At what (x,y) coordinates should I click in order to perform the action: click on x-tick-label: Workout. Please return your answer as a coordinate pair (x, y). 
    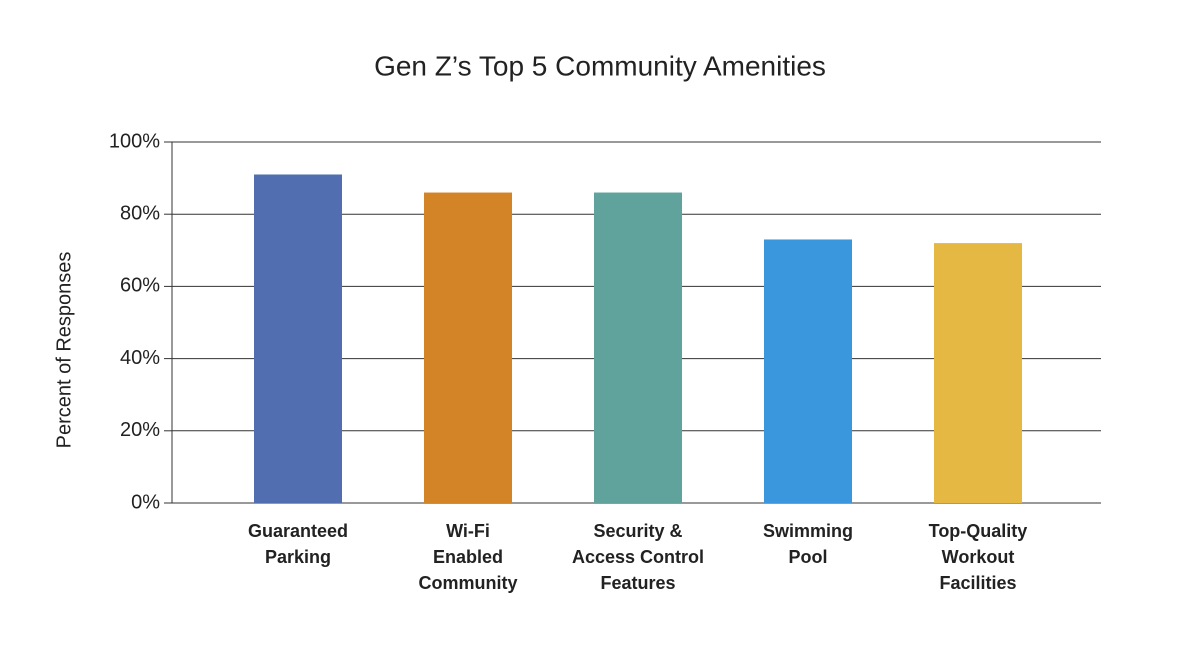
    Looking at the image, I should click on (978, 557).